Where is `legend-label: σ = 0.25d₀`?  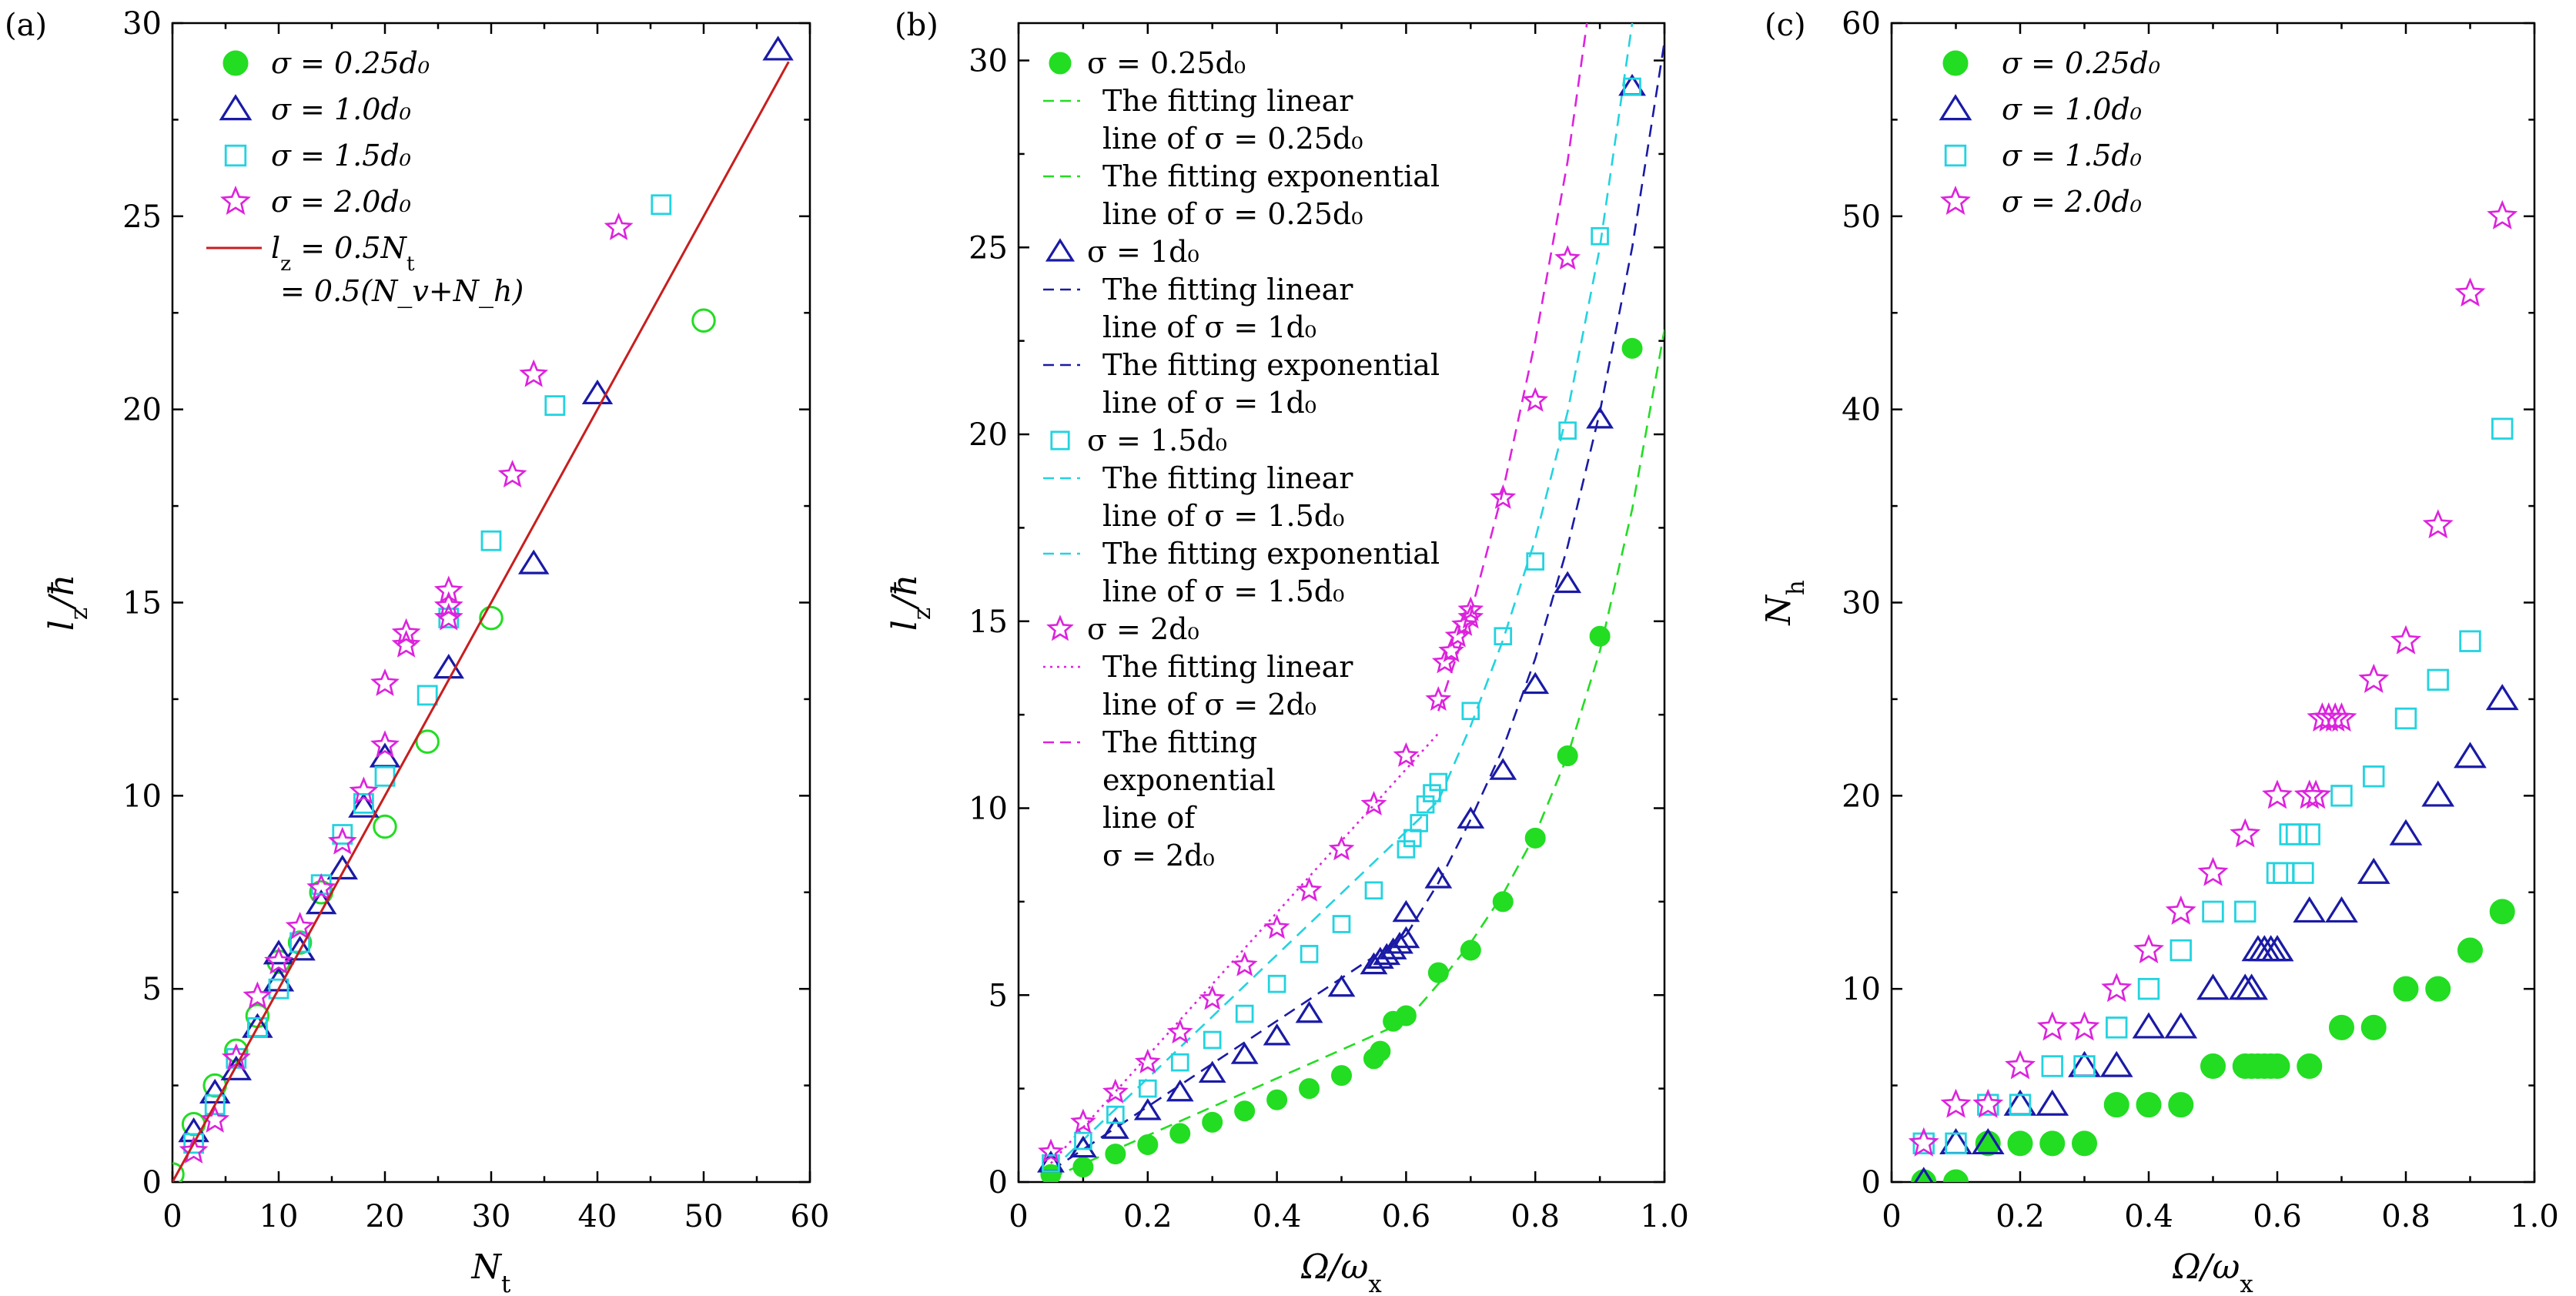 legend-label: σ = 0.25d₀ is located at coordinates (351, 63).